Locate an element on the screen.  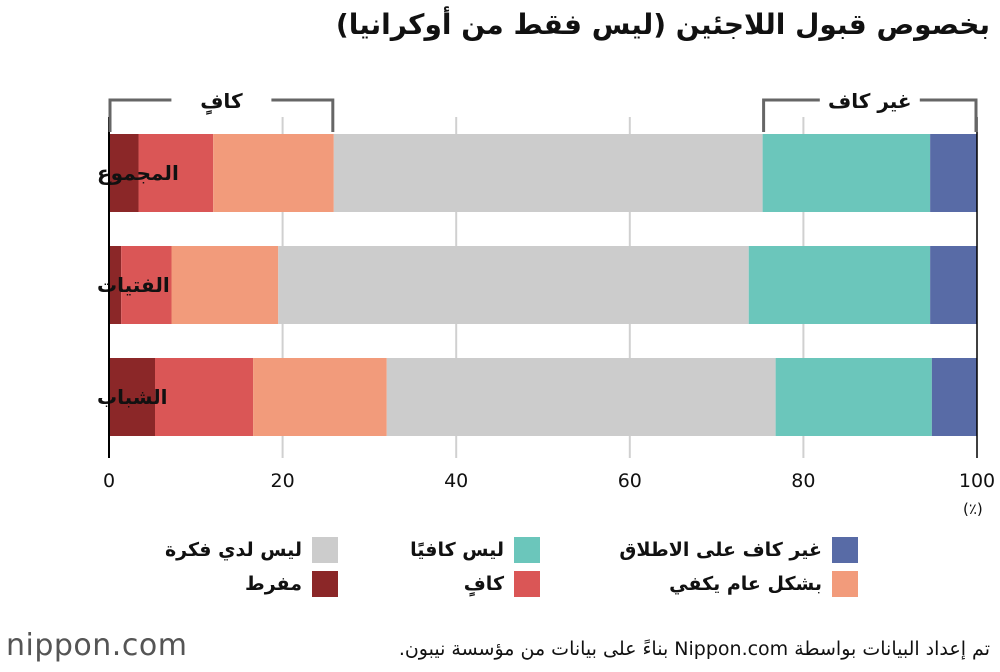
x-tick-label: 40 is located at coordinates (456, 481).